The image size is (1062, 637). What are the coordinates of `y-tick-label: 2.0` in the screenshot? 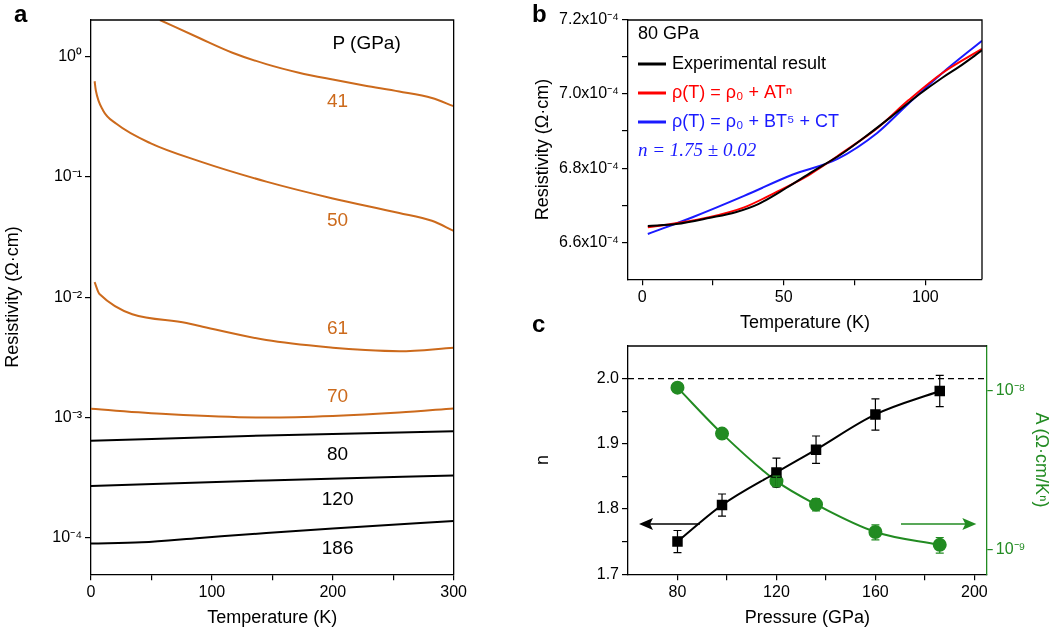 It's located at (608, 378).